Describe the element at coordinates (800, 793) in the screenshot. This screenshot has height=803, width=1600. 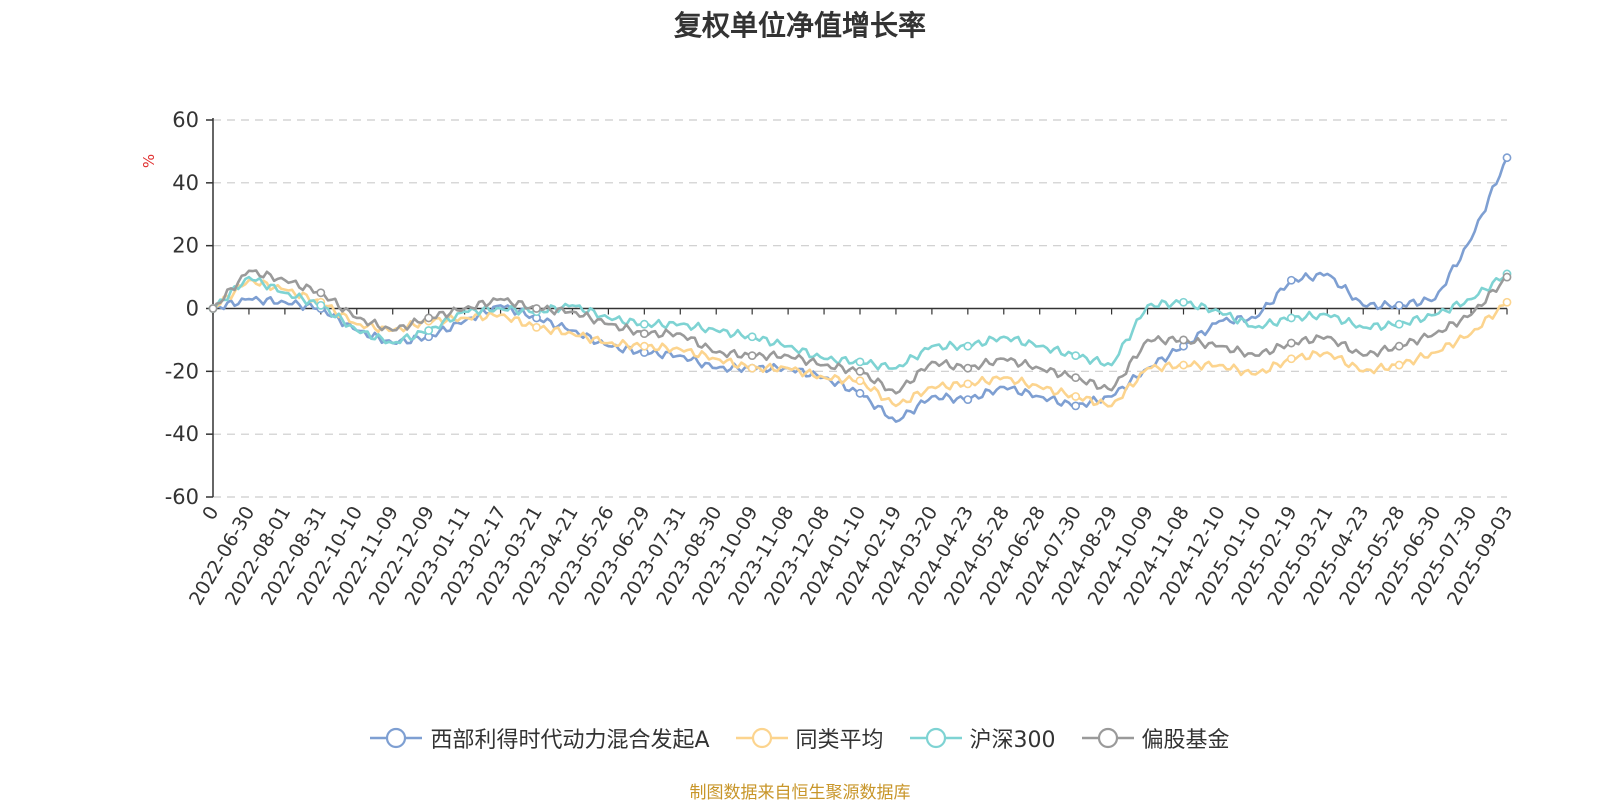
I see `source-note: 制图数据来自恒生聚源数据库` at that location.